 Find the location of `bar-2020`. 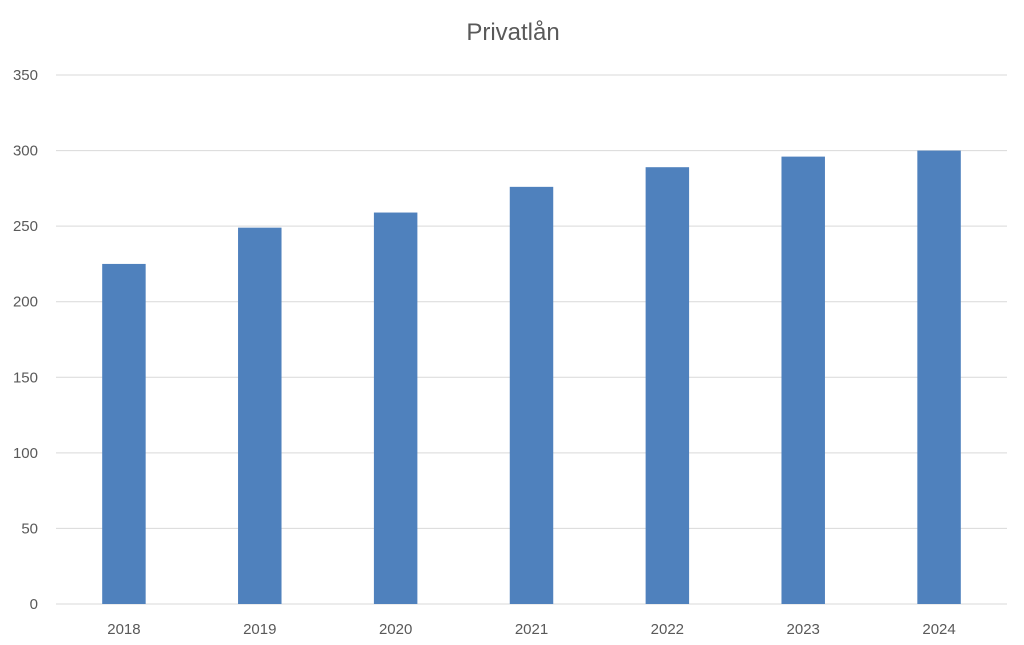

bar-2020 is located at coordinates (395, 408).